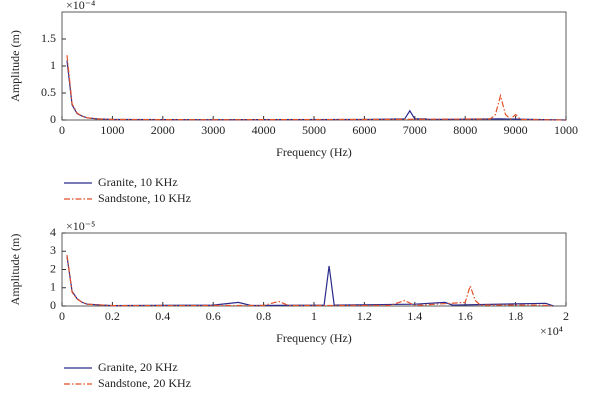 Image resolution: width=600 pixels, height=413 pixels. I want to click on x-tick-label: 5000, so click(314, 130).